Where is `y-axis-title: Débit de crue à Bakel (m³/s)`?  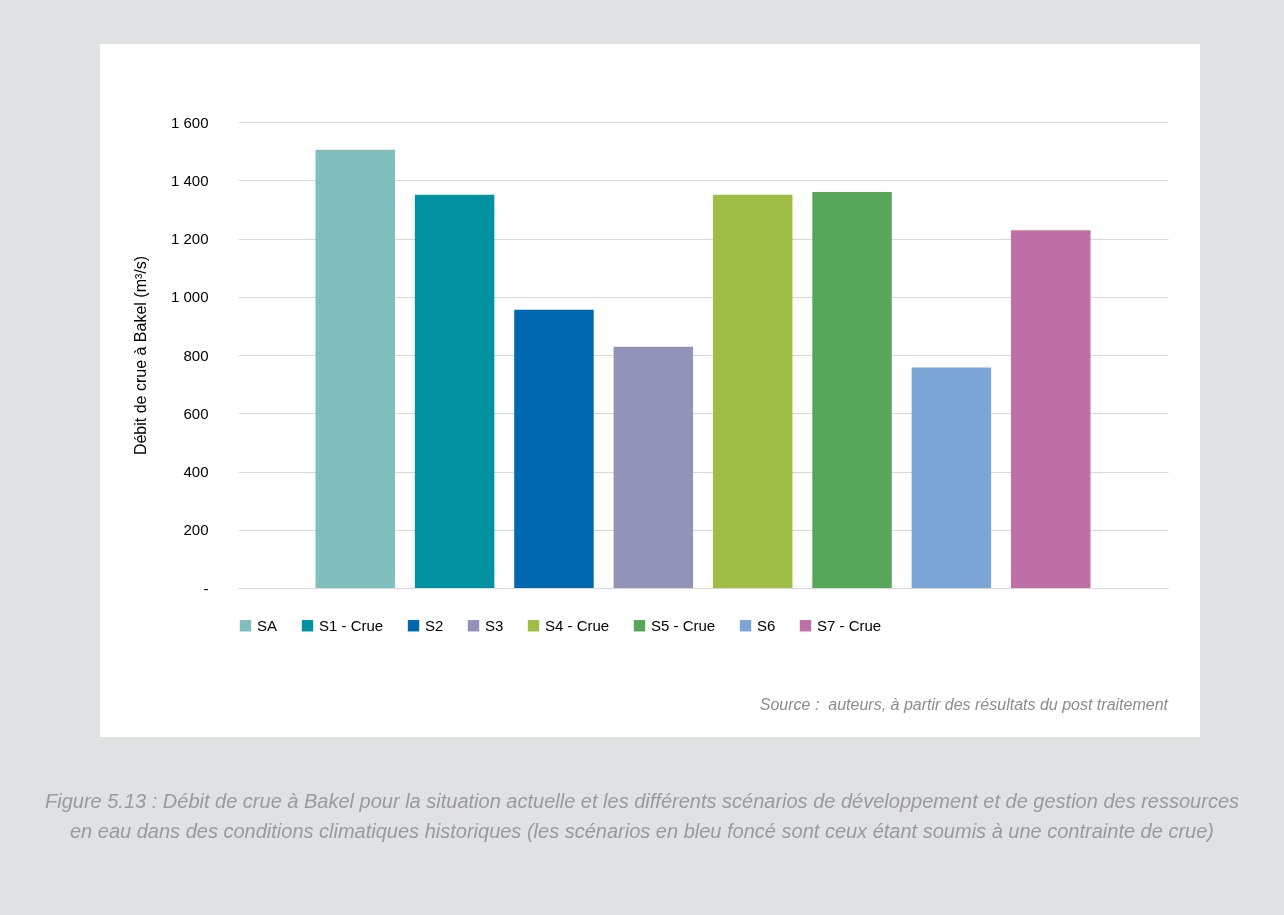 y-axis-title: Débit de crue à Bakel (m³/s) is located at coordinates (140, 355).